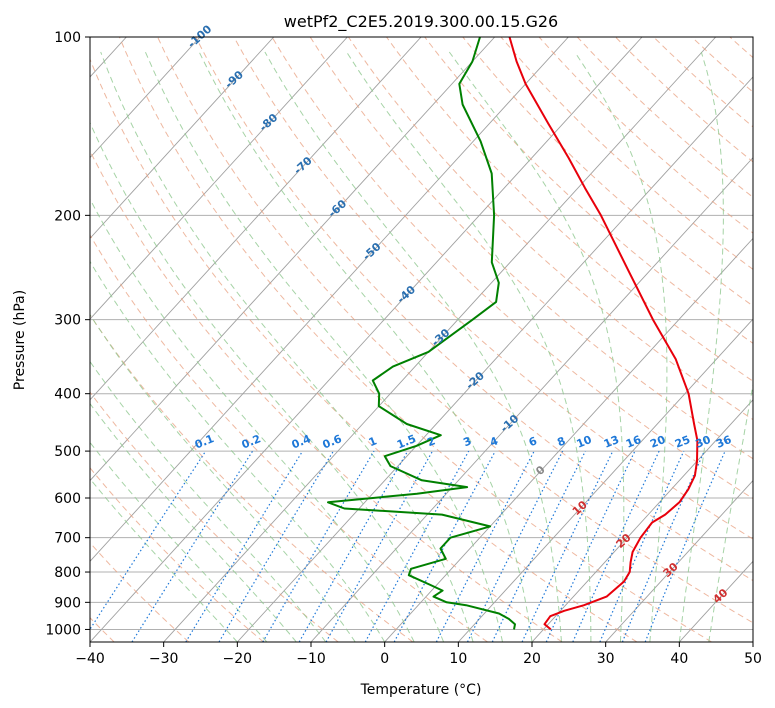 The width and height of the screenshot is (775, 708). I want to click on y-axis-title: Pressure (hPa), so click(20, 340).